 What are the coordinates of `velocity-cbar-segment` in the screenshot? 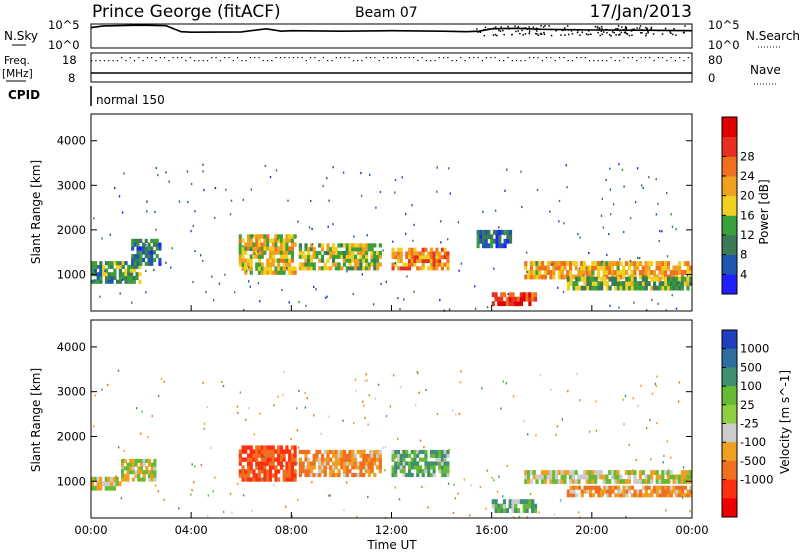 It's located at (729, 452).